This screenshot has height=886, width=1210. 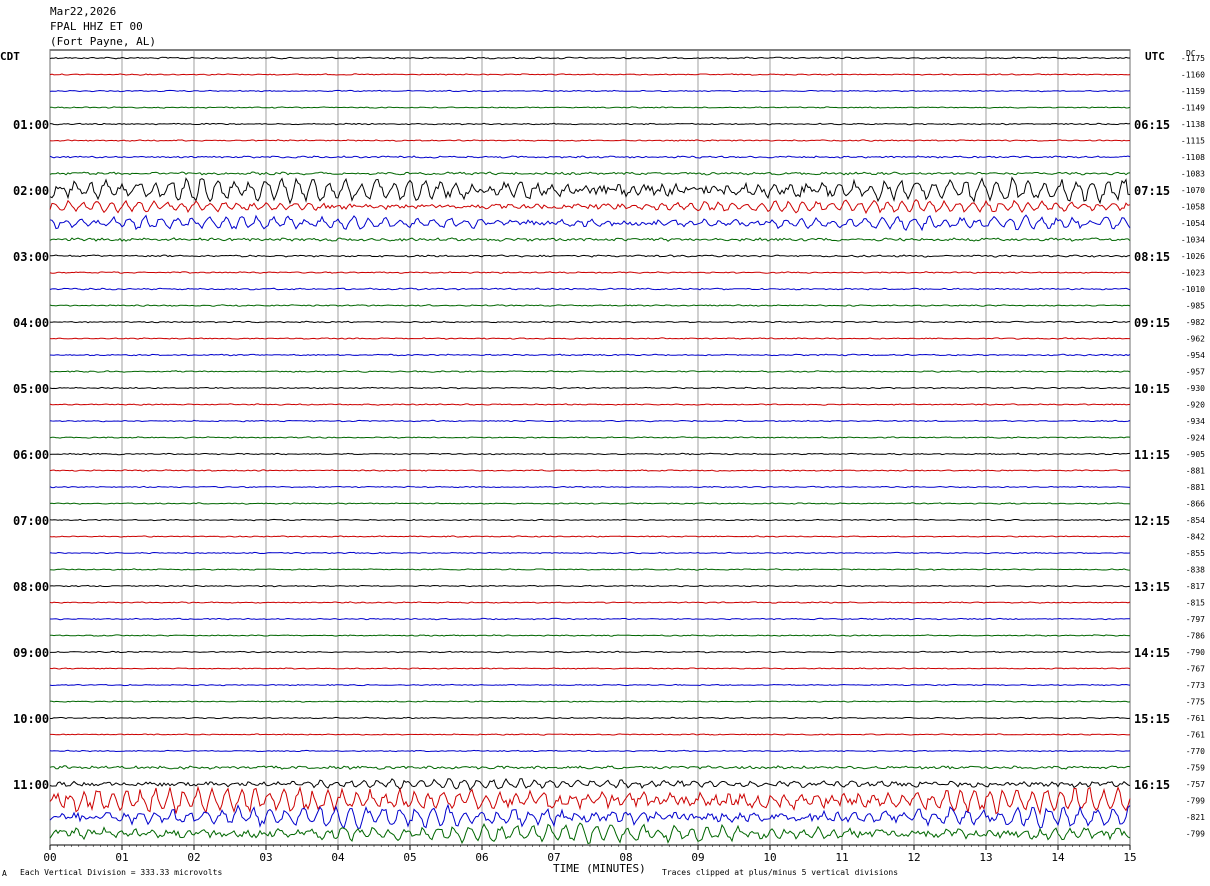 I want to click on x-tick-label: 12, so click(x=913, y=857).